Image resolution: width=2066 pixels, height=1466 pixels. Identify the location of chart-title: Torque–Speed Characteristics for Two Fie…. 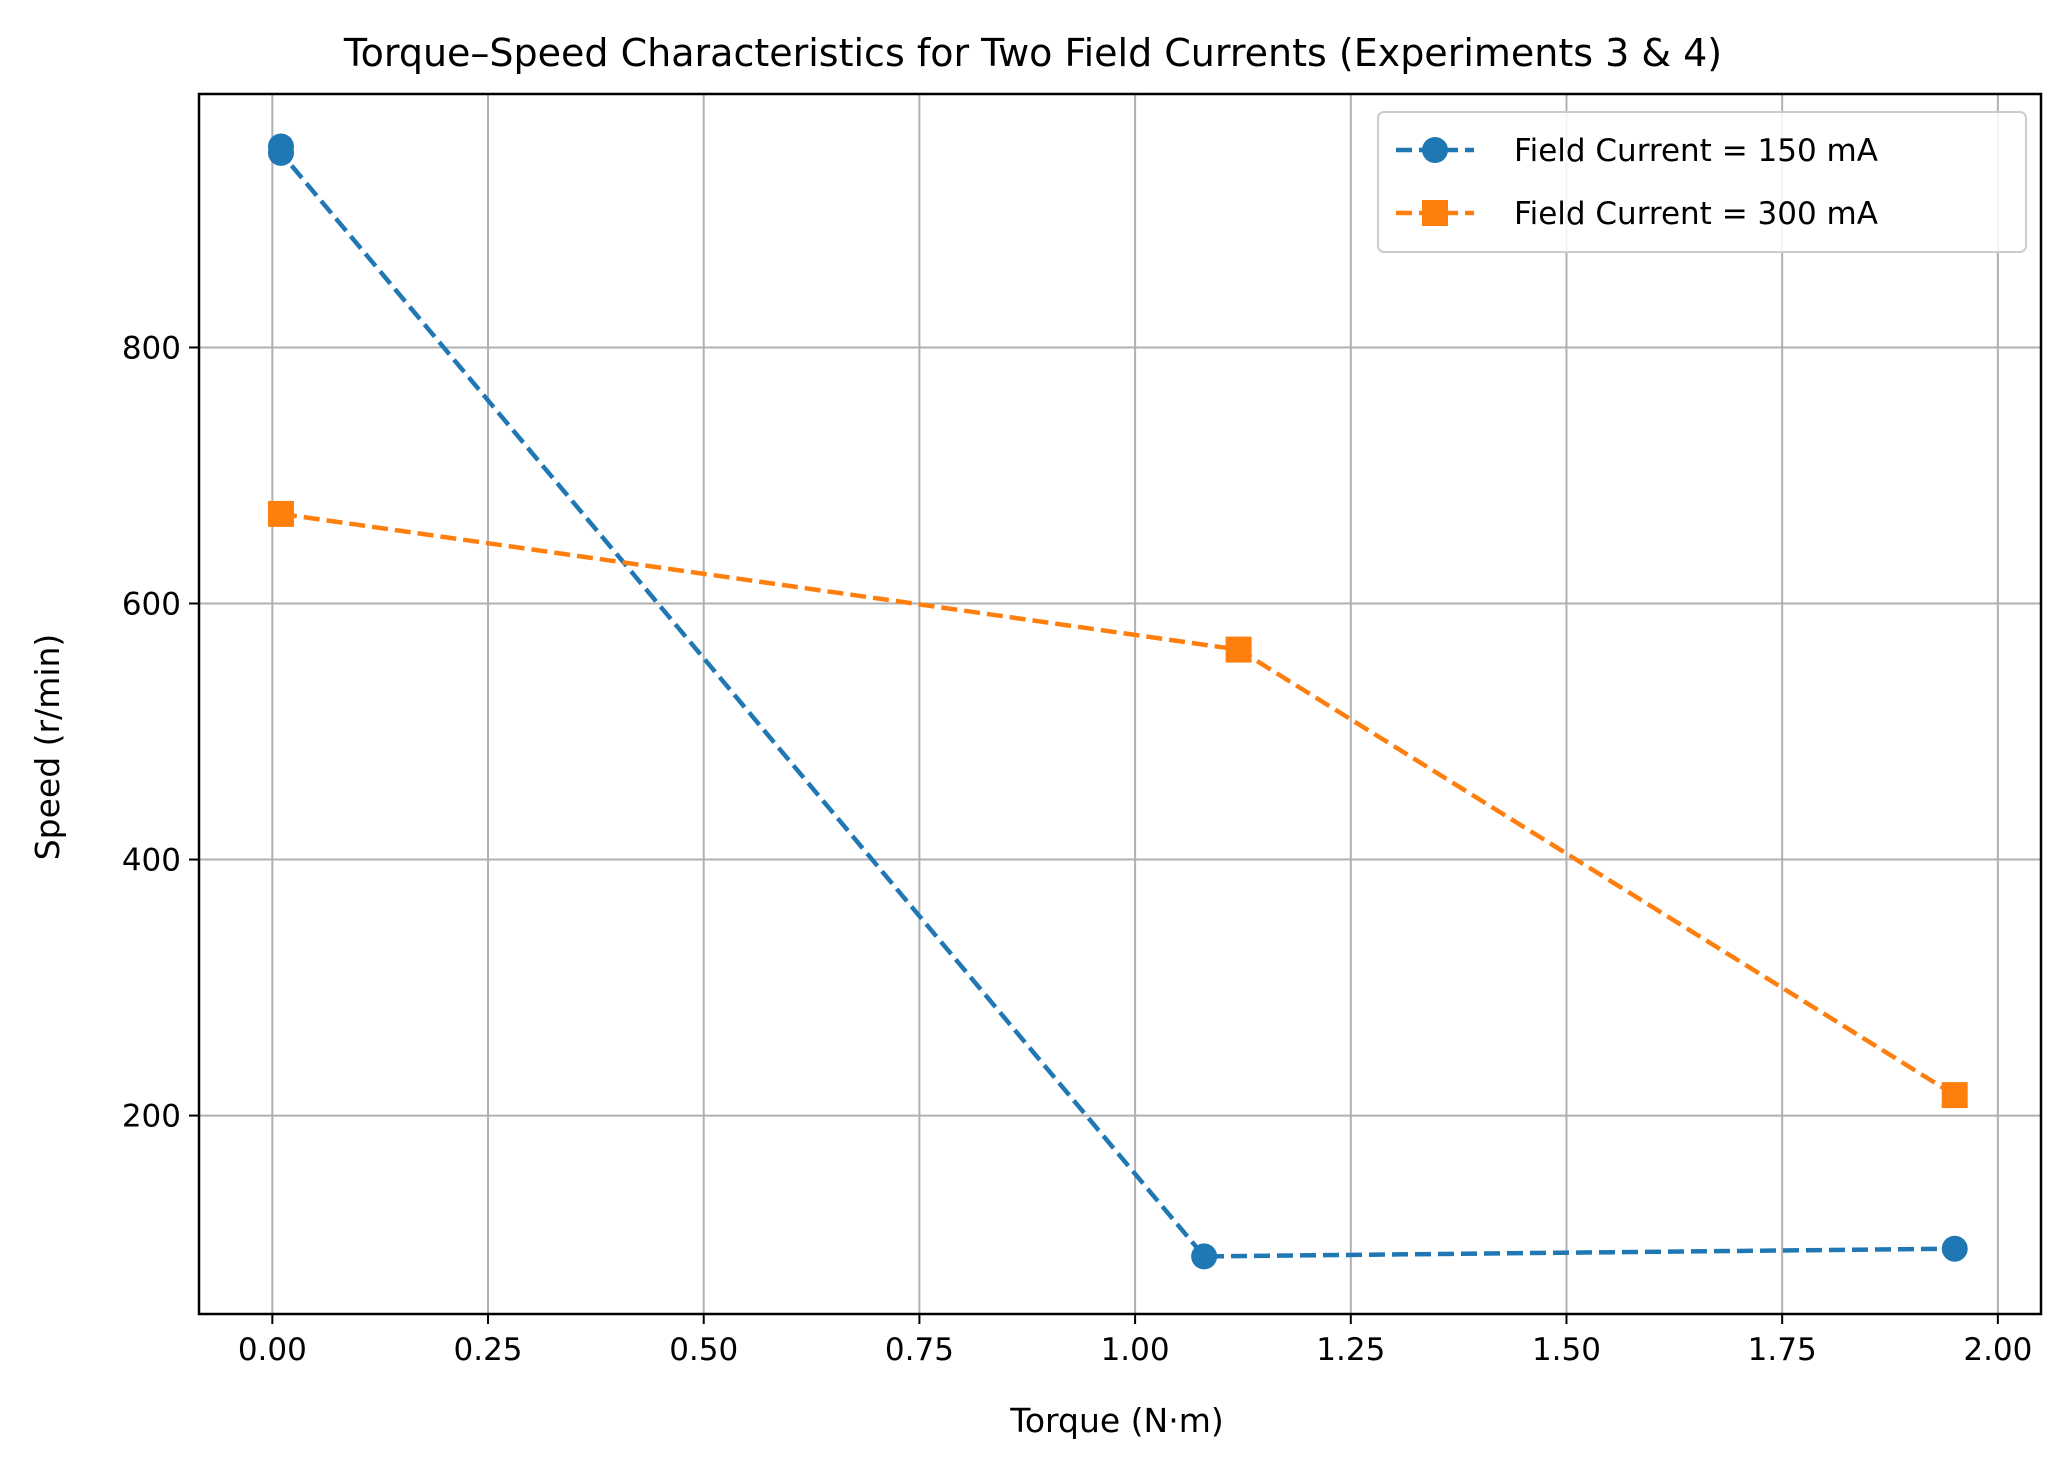
(1032, 53).